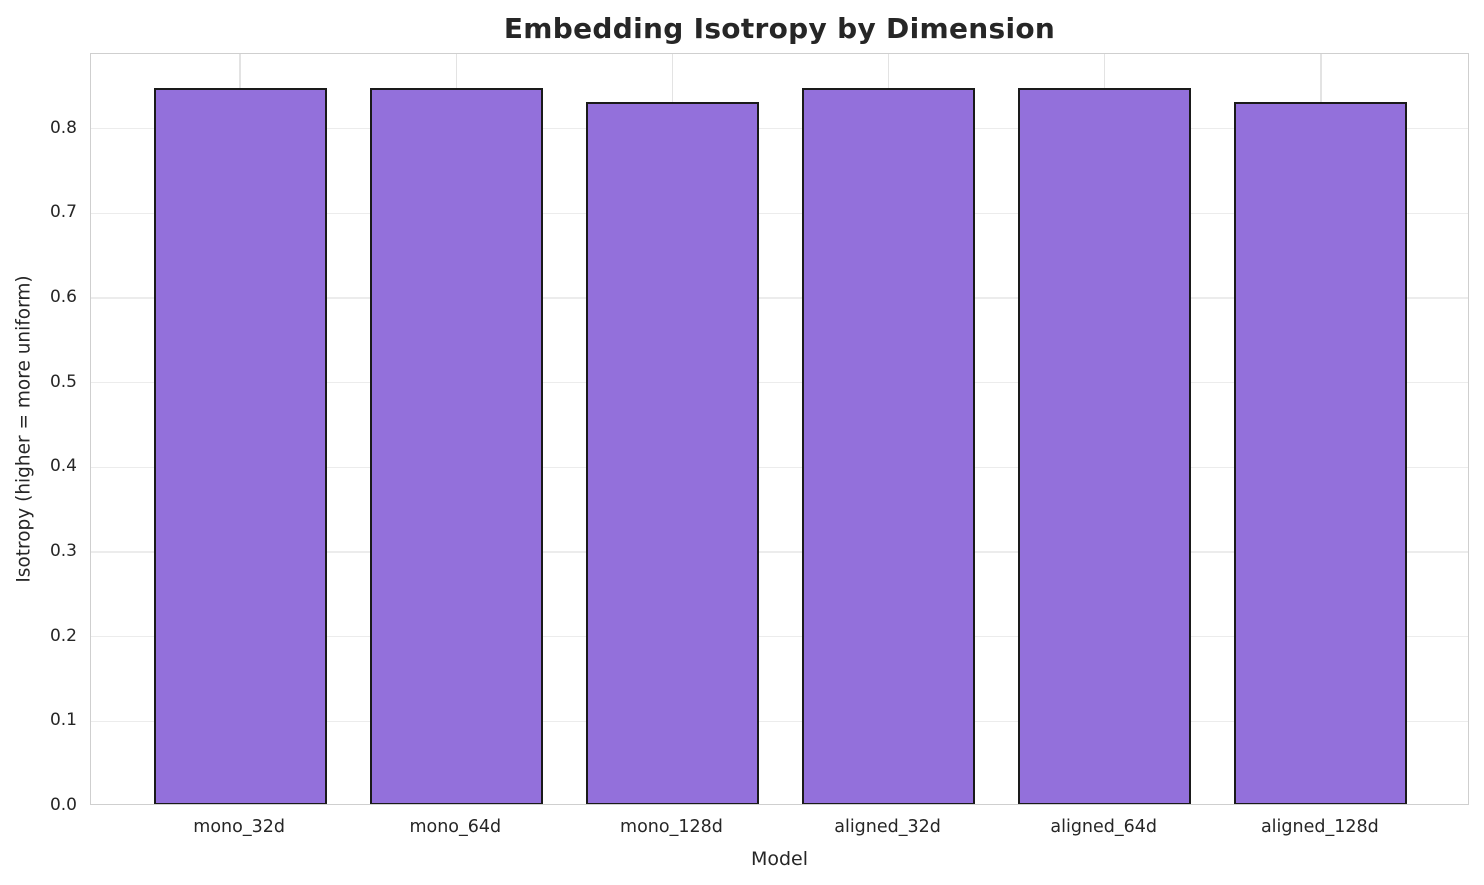  Describe the element at coordinates (887, 827) in the screenshot. I see `x-tick-label-aligned_32d: aligned_32d` at that location.